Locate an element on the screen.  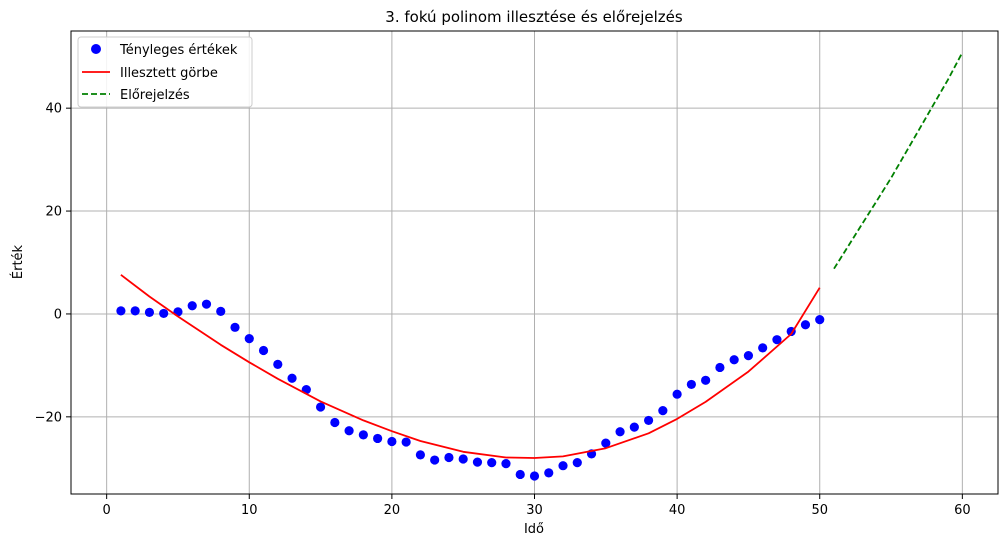
legend-label-fit: Illesztett görbe is located at coordinates (169, 73).